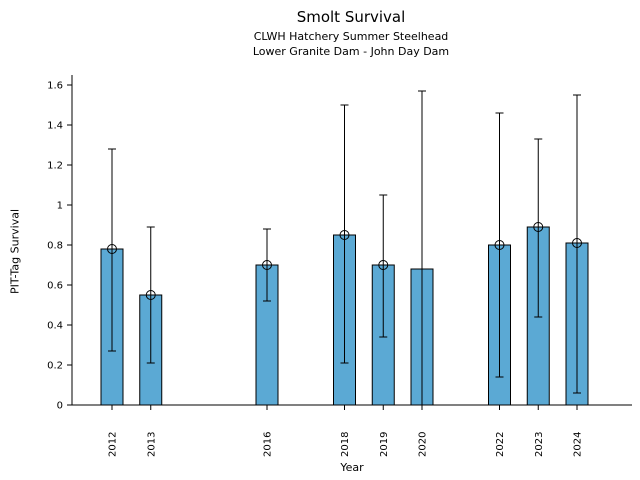 This screenshot has width=640, height=480. What do you see at coordinates (55, 286) in the screenshot?
I see `y-tick-label: 0.6` at bounding box center [55, 286].